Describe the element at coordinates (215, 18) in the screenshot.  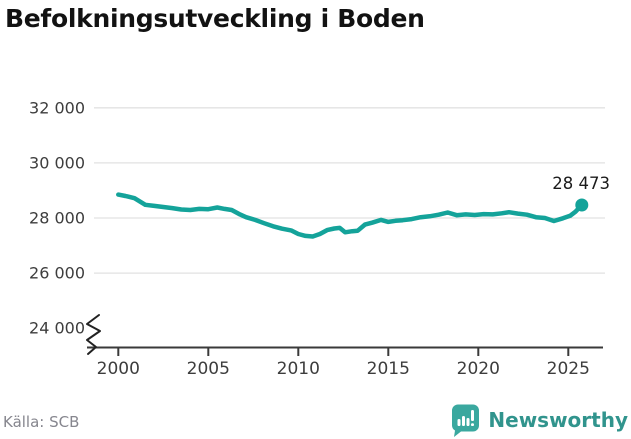
I see `page-title: Befolkningsutveckling i Boden` at that location.